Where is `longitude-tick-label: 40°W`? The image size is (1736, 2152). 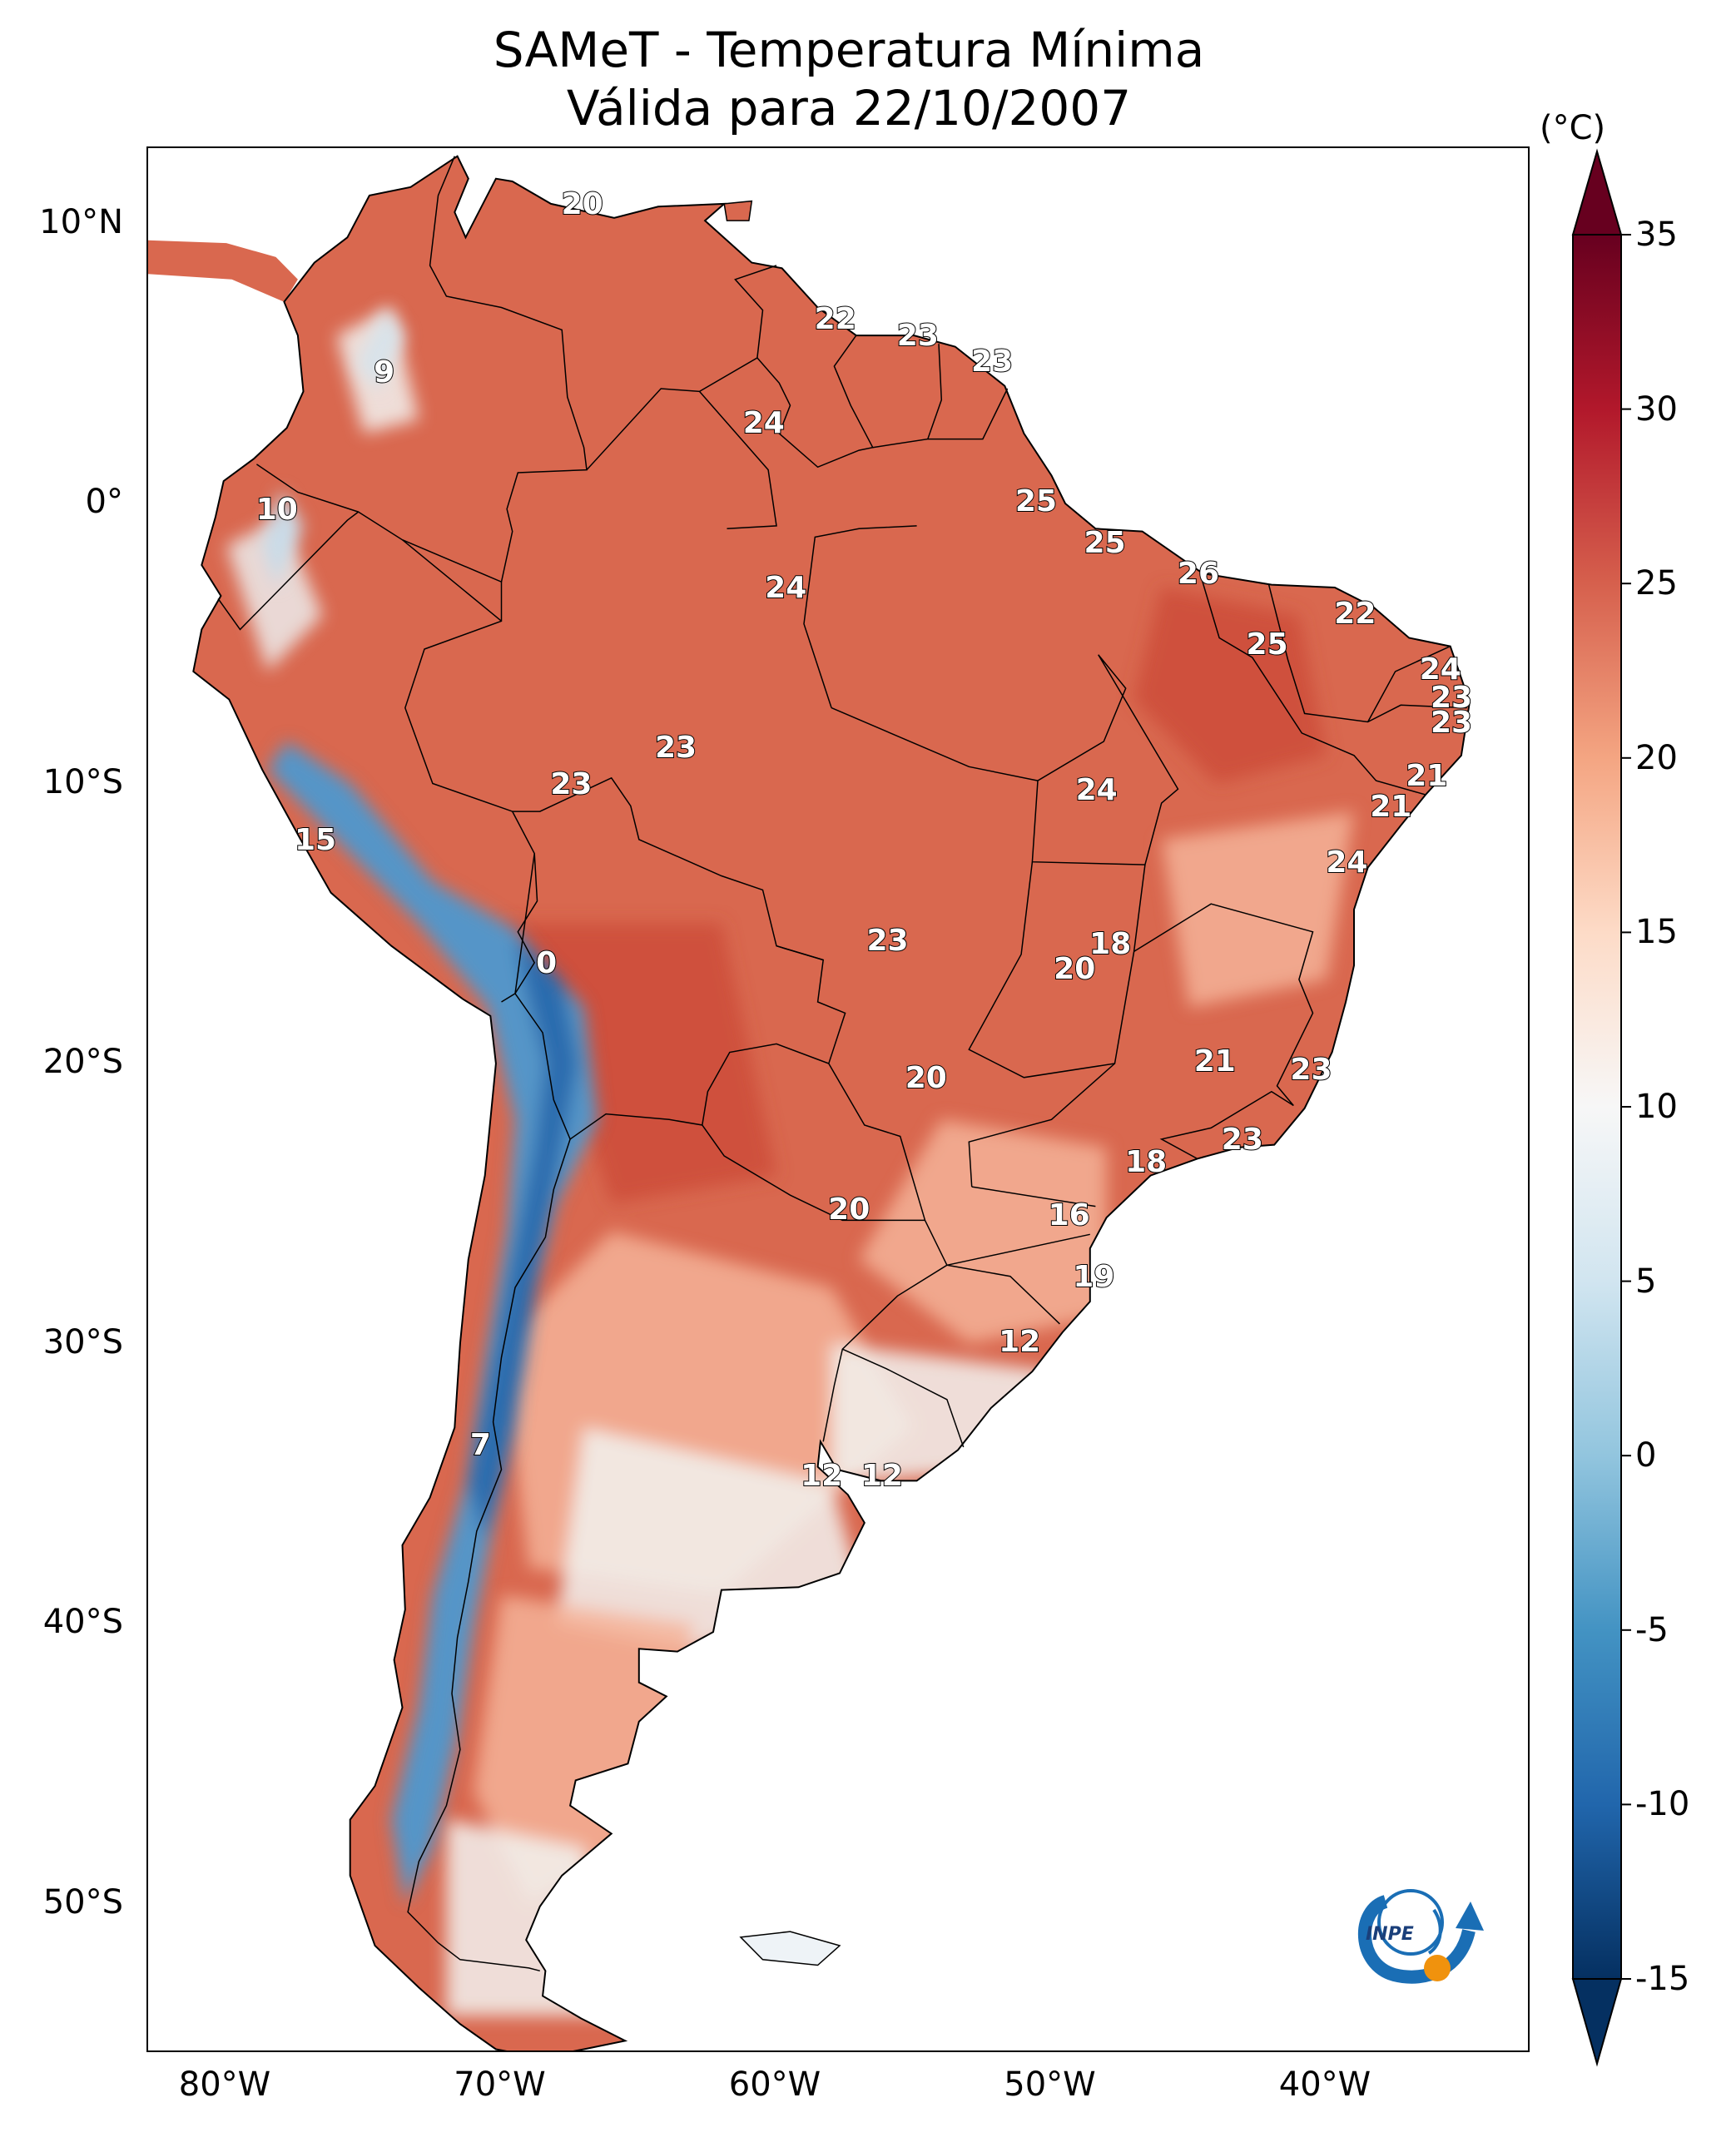 longitude-tick-label: 40°W is located at coordinates (1324, 2084).